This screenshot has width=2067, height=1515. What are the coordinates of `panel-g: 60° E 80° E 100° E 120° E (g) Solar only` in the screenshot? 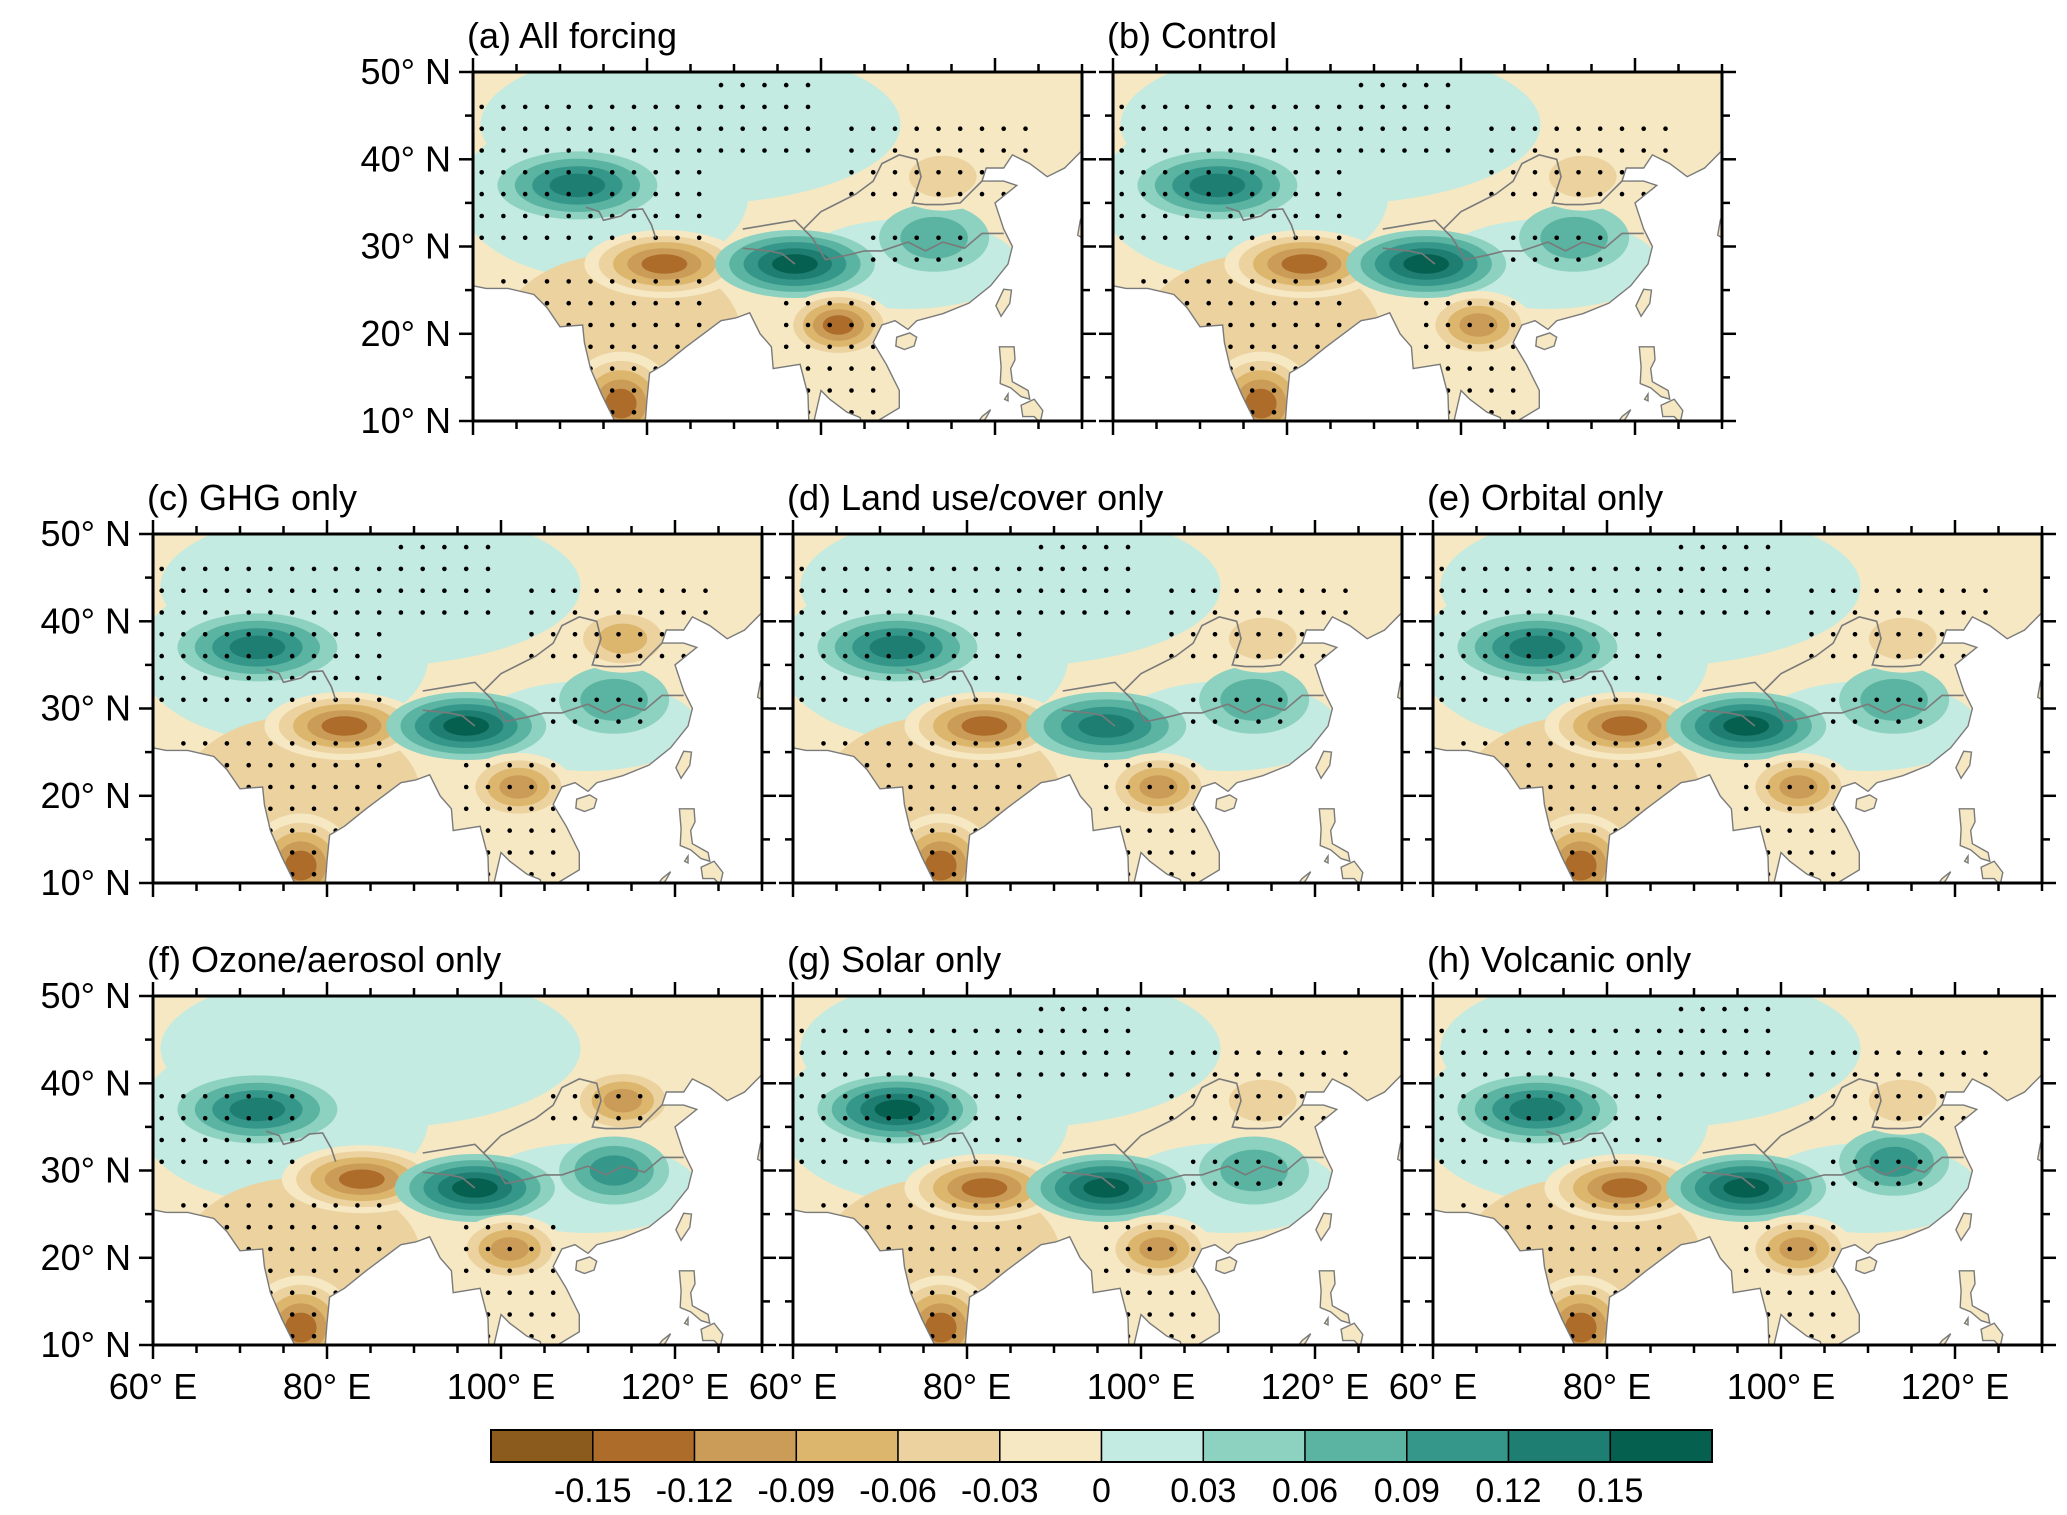 It's located at (1082, 1173).